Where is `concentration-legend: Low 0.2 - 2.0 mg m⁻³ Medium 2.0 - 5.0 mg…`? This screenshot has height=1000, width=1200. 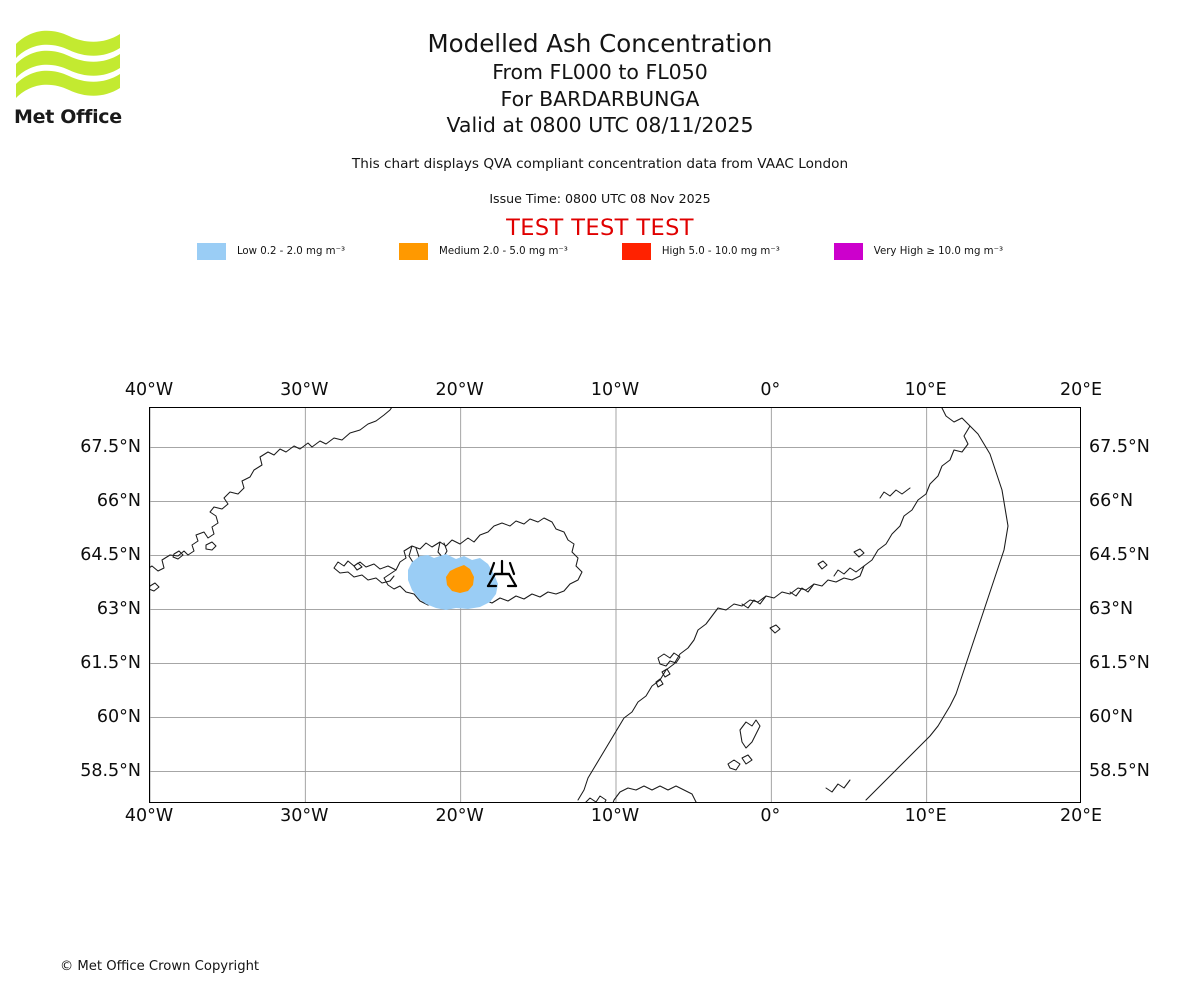 concentration-legend: Low 0.2 - 2.0 mg m⁻³ Medium 2.0 - 5.0 mg… is located at coordinates (600, 251).